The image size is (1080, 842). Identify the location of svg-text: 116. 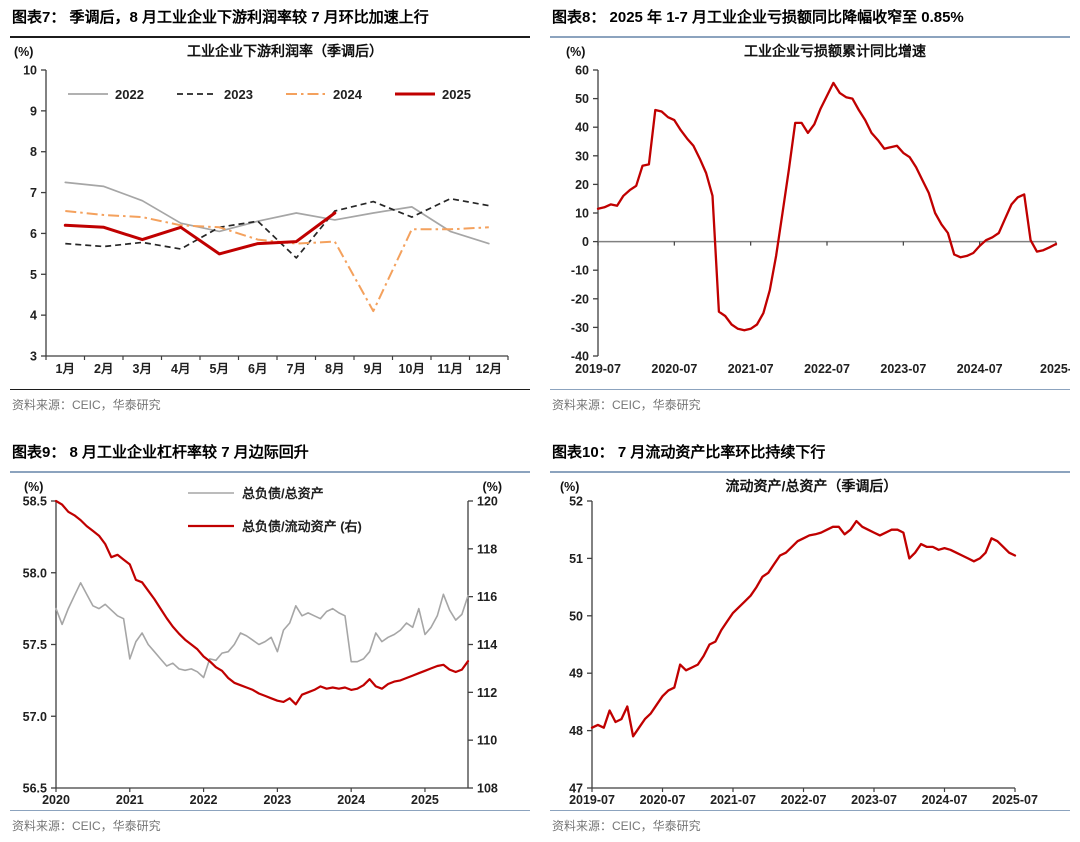
(487, 597).